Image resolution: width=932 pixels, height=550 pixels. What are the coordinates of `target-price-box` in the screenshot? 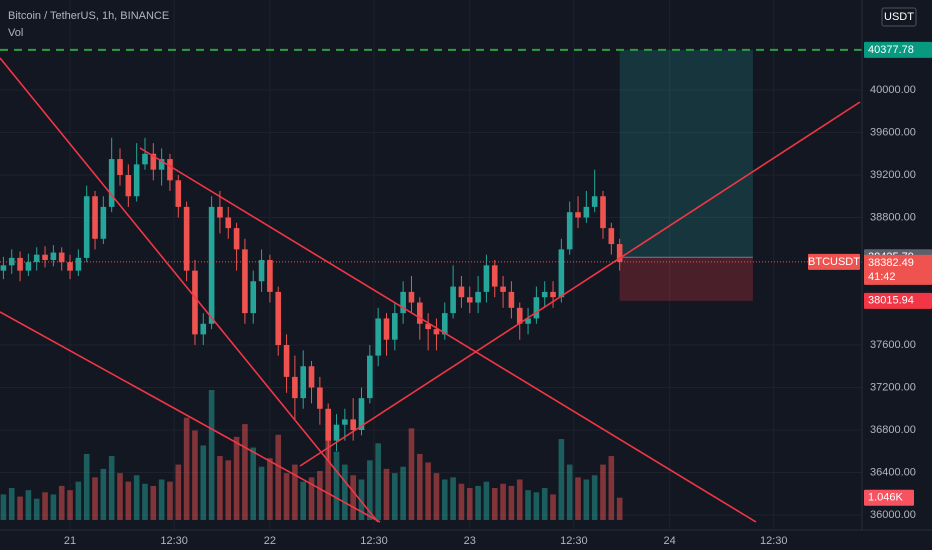 It's located at (898, 49).